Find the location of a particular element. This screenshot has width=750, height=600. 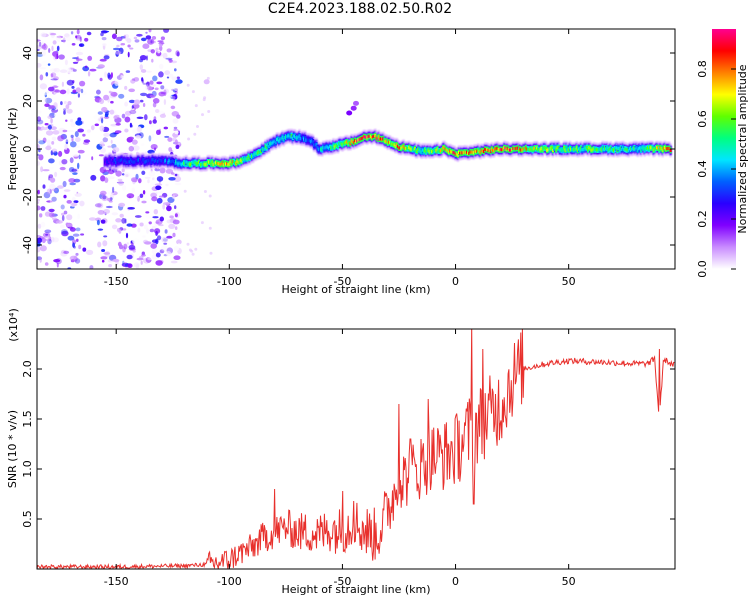

x-tick-label: -150 is located at coordinates (116, 281).